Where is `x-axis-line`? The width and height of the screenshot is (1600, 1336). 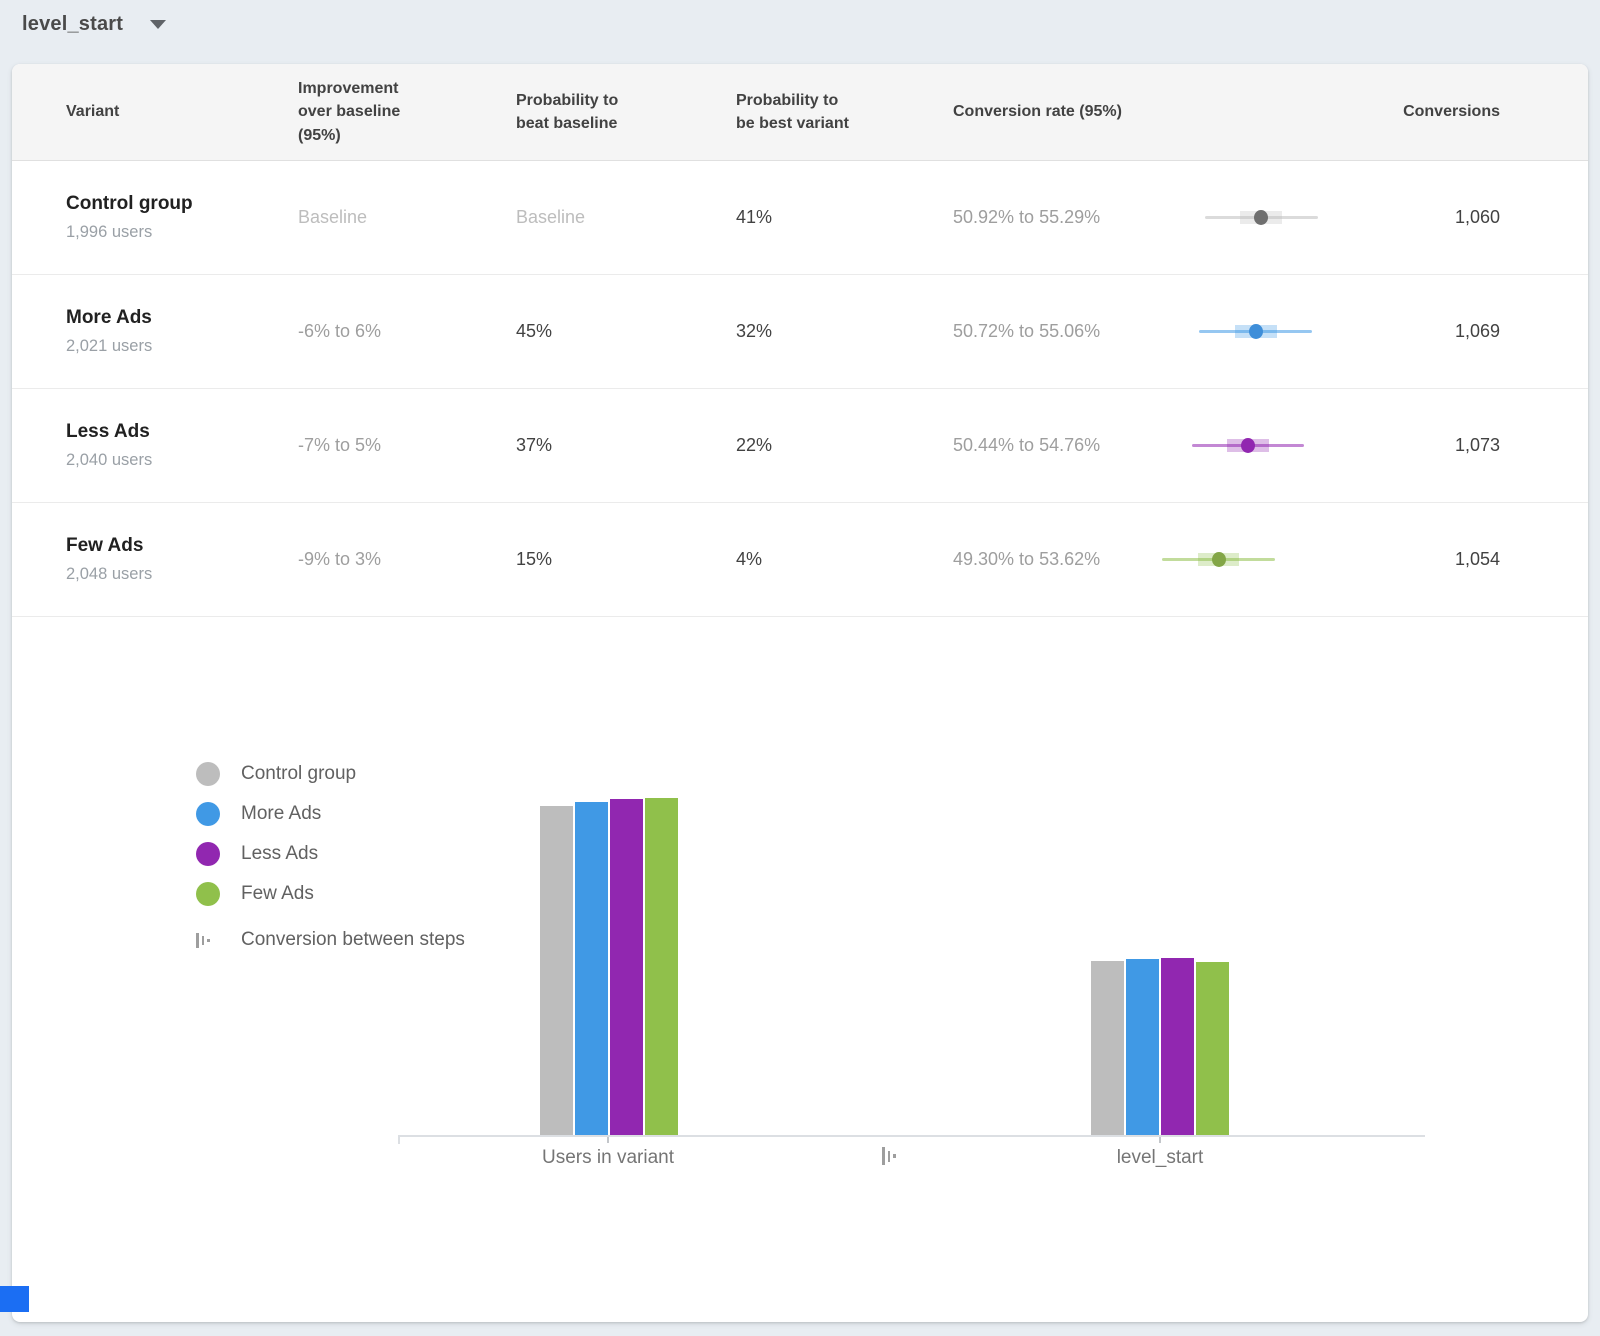
x-axis-line is located at coordinates (911, 1136).